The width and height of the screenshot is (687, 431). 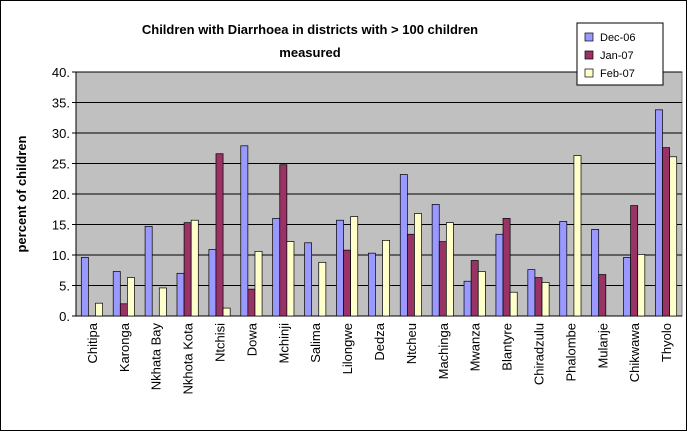 I want to click on bar-Feb-07-Karonga, so click(x=131, y=297).